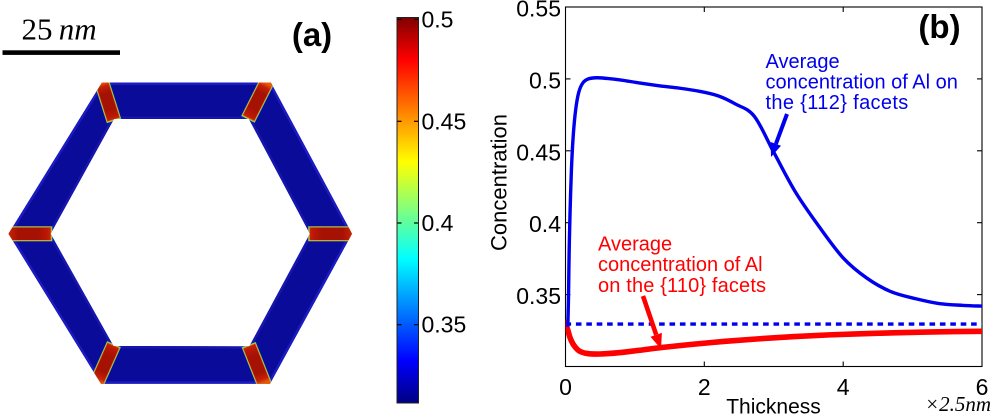  What do you see at coordinates (499, 182) in the screenshot?
I see `svg-text: Concentration` at bounding box center [499, 182].